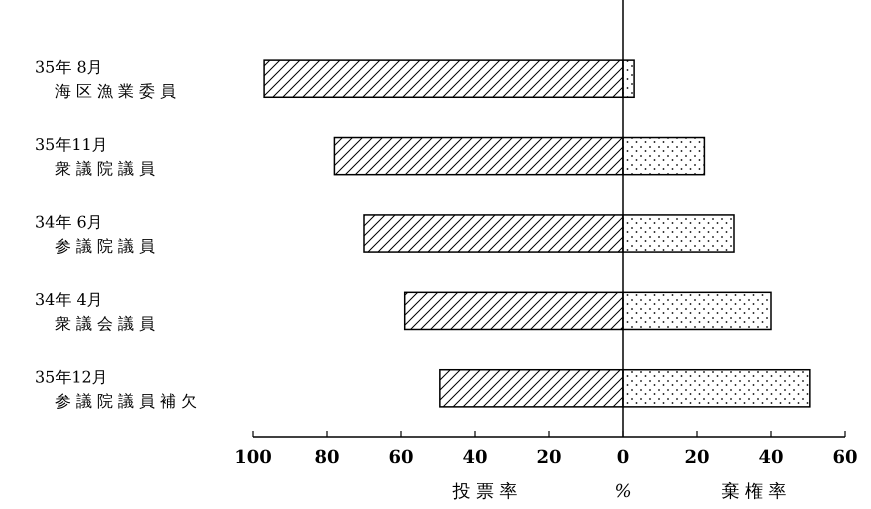 The width and height of the screenshot is (871, 509). I want to click on x-tick-label: 100, so click(253, 457).